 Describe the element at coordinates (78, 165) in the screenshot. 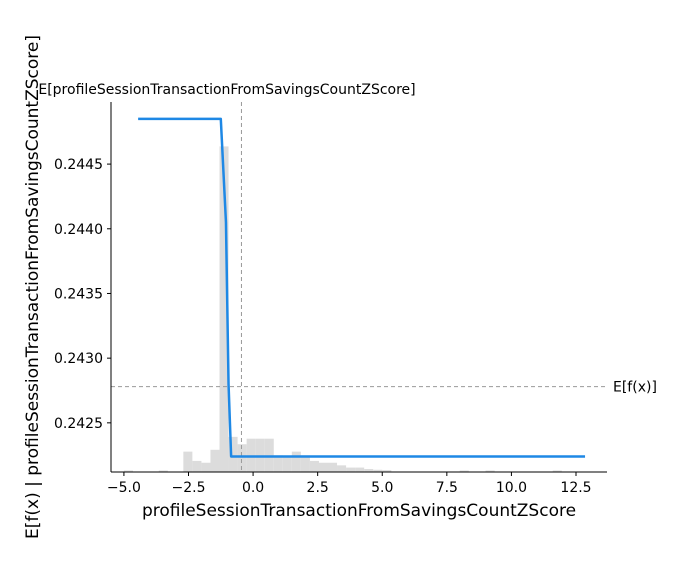

I see `y-tick-label: 0.2445` at that location.